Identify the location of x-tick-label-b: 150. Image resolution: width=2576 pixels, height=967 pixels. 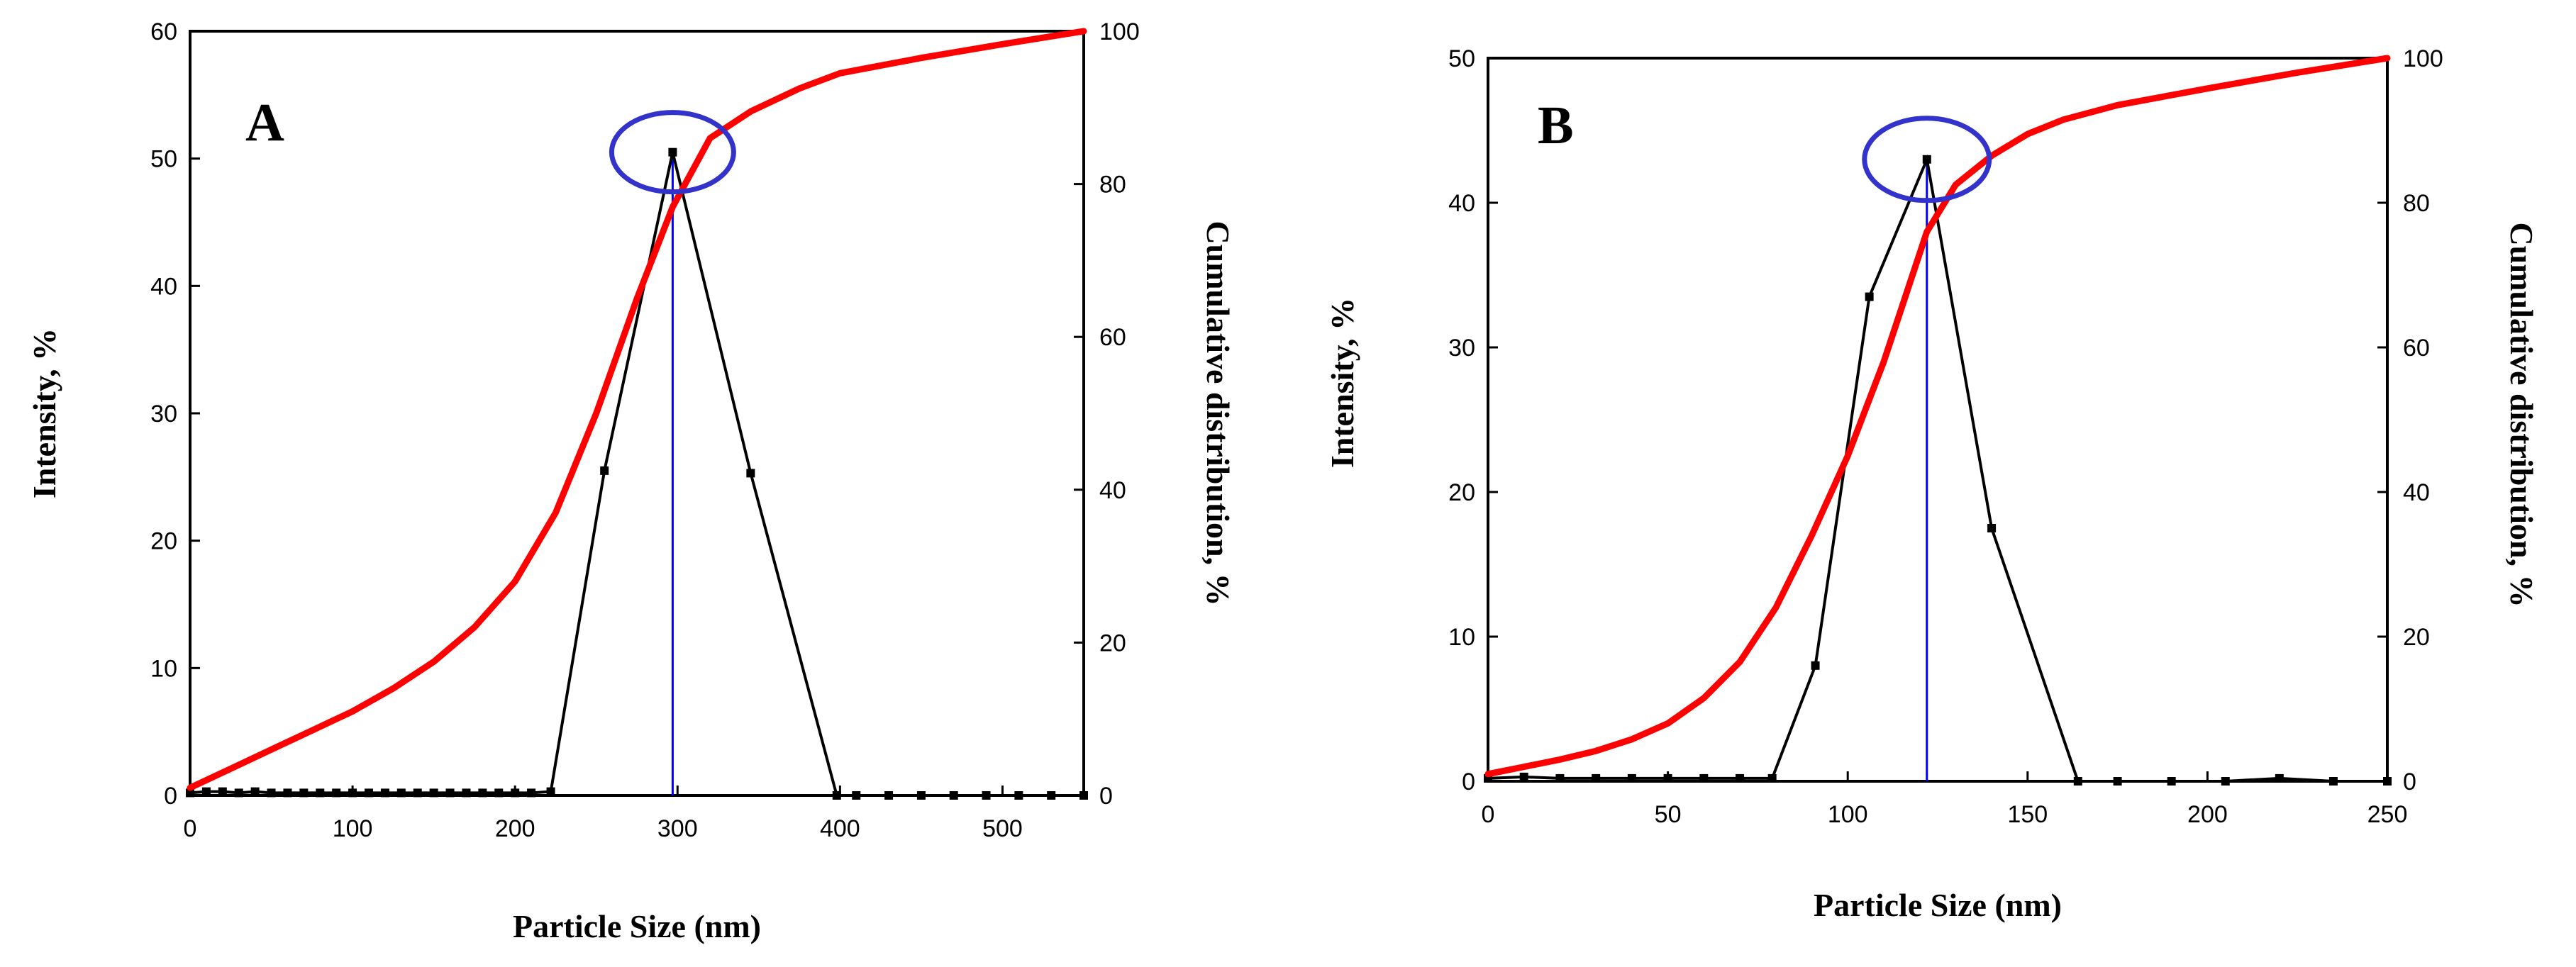
(2028, 815).